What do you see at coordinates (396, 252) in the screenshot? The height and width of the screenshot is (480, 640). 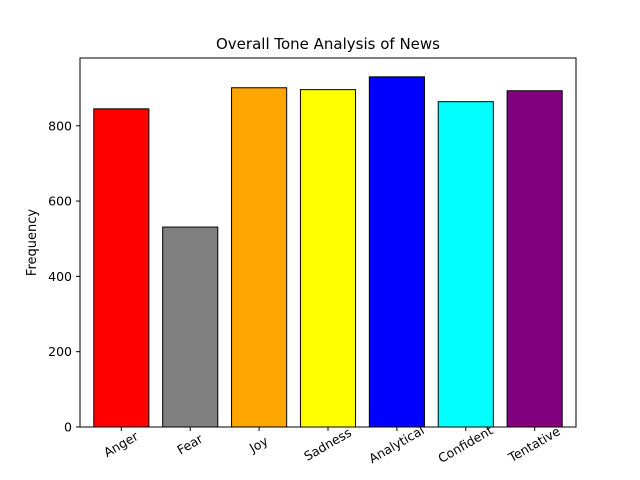 I see `bar-analytical` at bounding box center [396, 252].